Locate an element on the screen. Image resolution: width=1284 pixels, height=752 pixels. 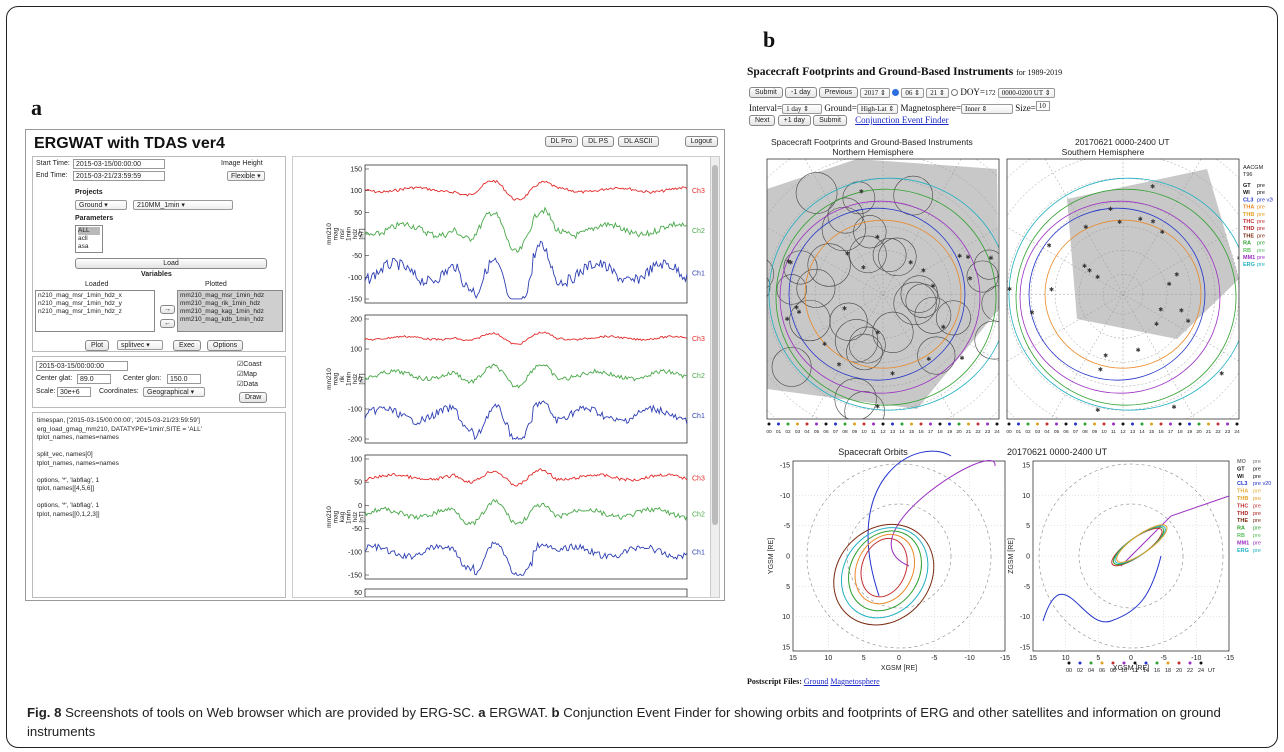
parameter-item: ALL is located at coordinates (89, 231).